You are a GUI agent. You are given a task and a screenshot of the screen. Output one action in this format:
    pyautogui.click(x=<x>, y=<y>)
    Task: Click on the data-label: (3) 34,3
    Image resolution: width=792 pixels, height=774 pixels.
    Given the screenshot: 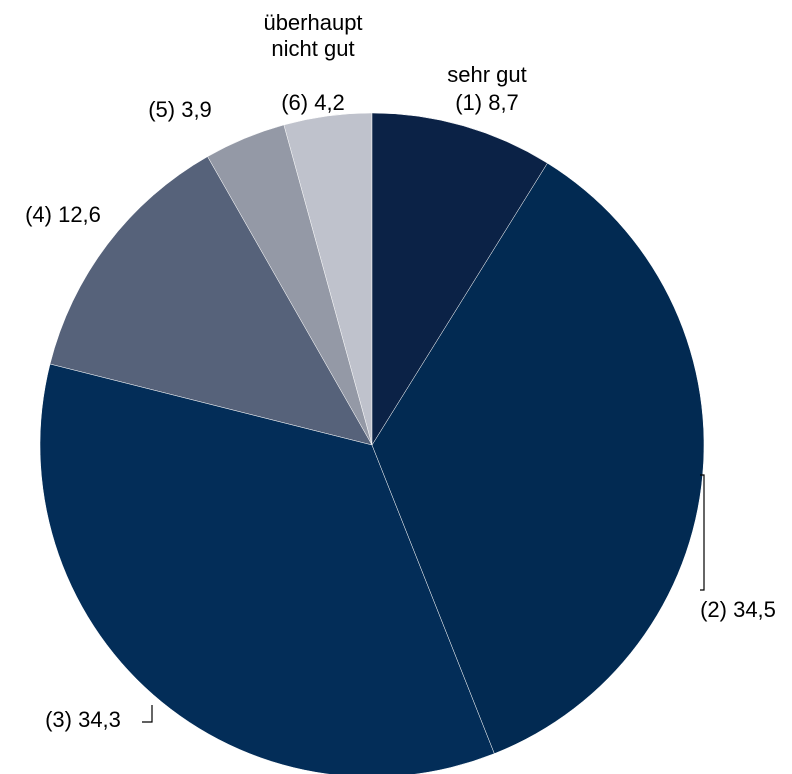 What is the action you would take?
    pyautogui.click(x=83, y=719)
    